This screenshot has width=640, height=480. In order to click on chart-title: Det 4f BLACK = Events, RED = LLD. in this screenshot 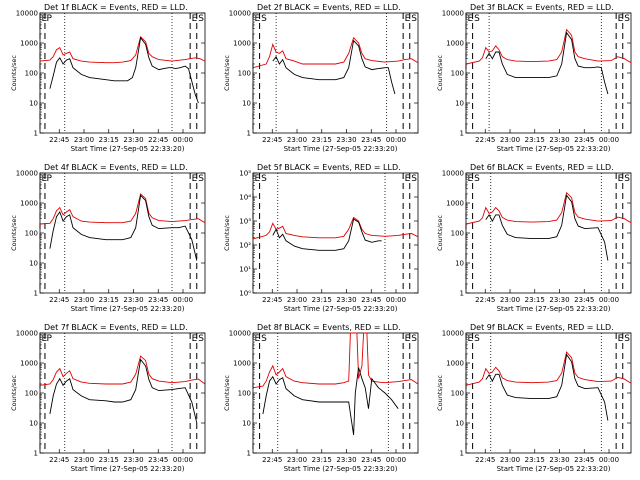, I will do `click(116, 167)`.